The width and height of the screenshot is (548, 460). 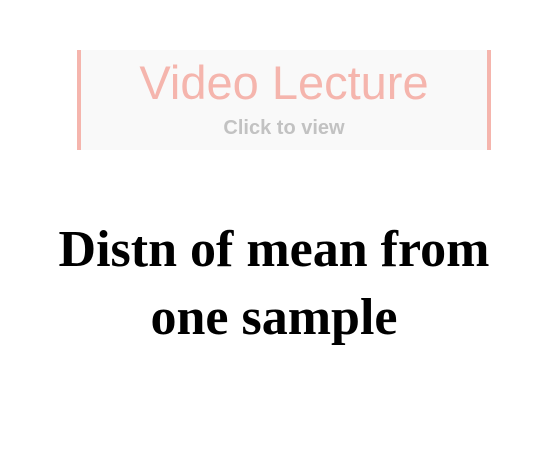 I want to click on video-lecture-title: Video Lecture, so click(x=284, y=82).